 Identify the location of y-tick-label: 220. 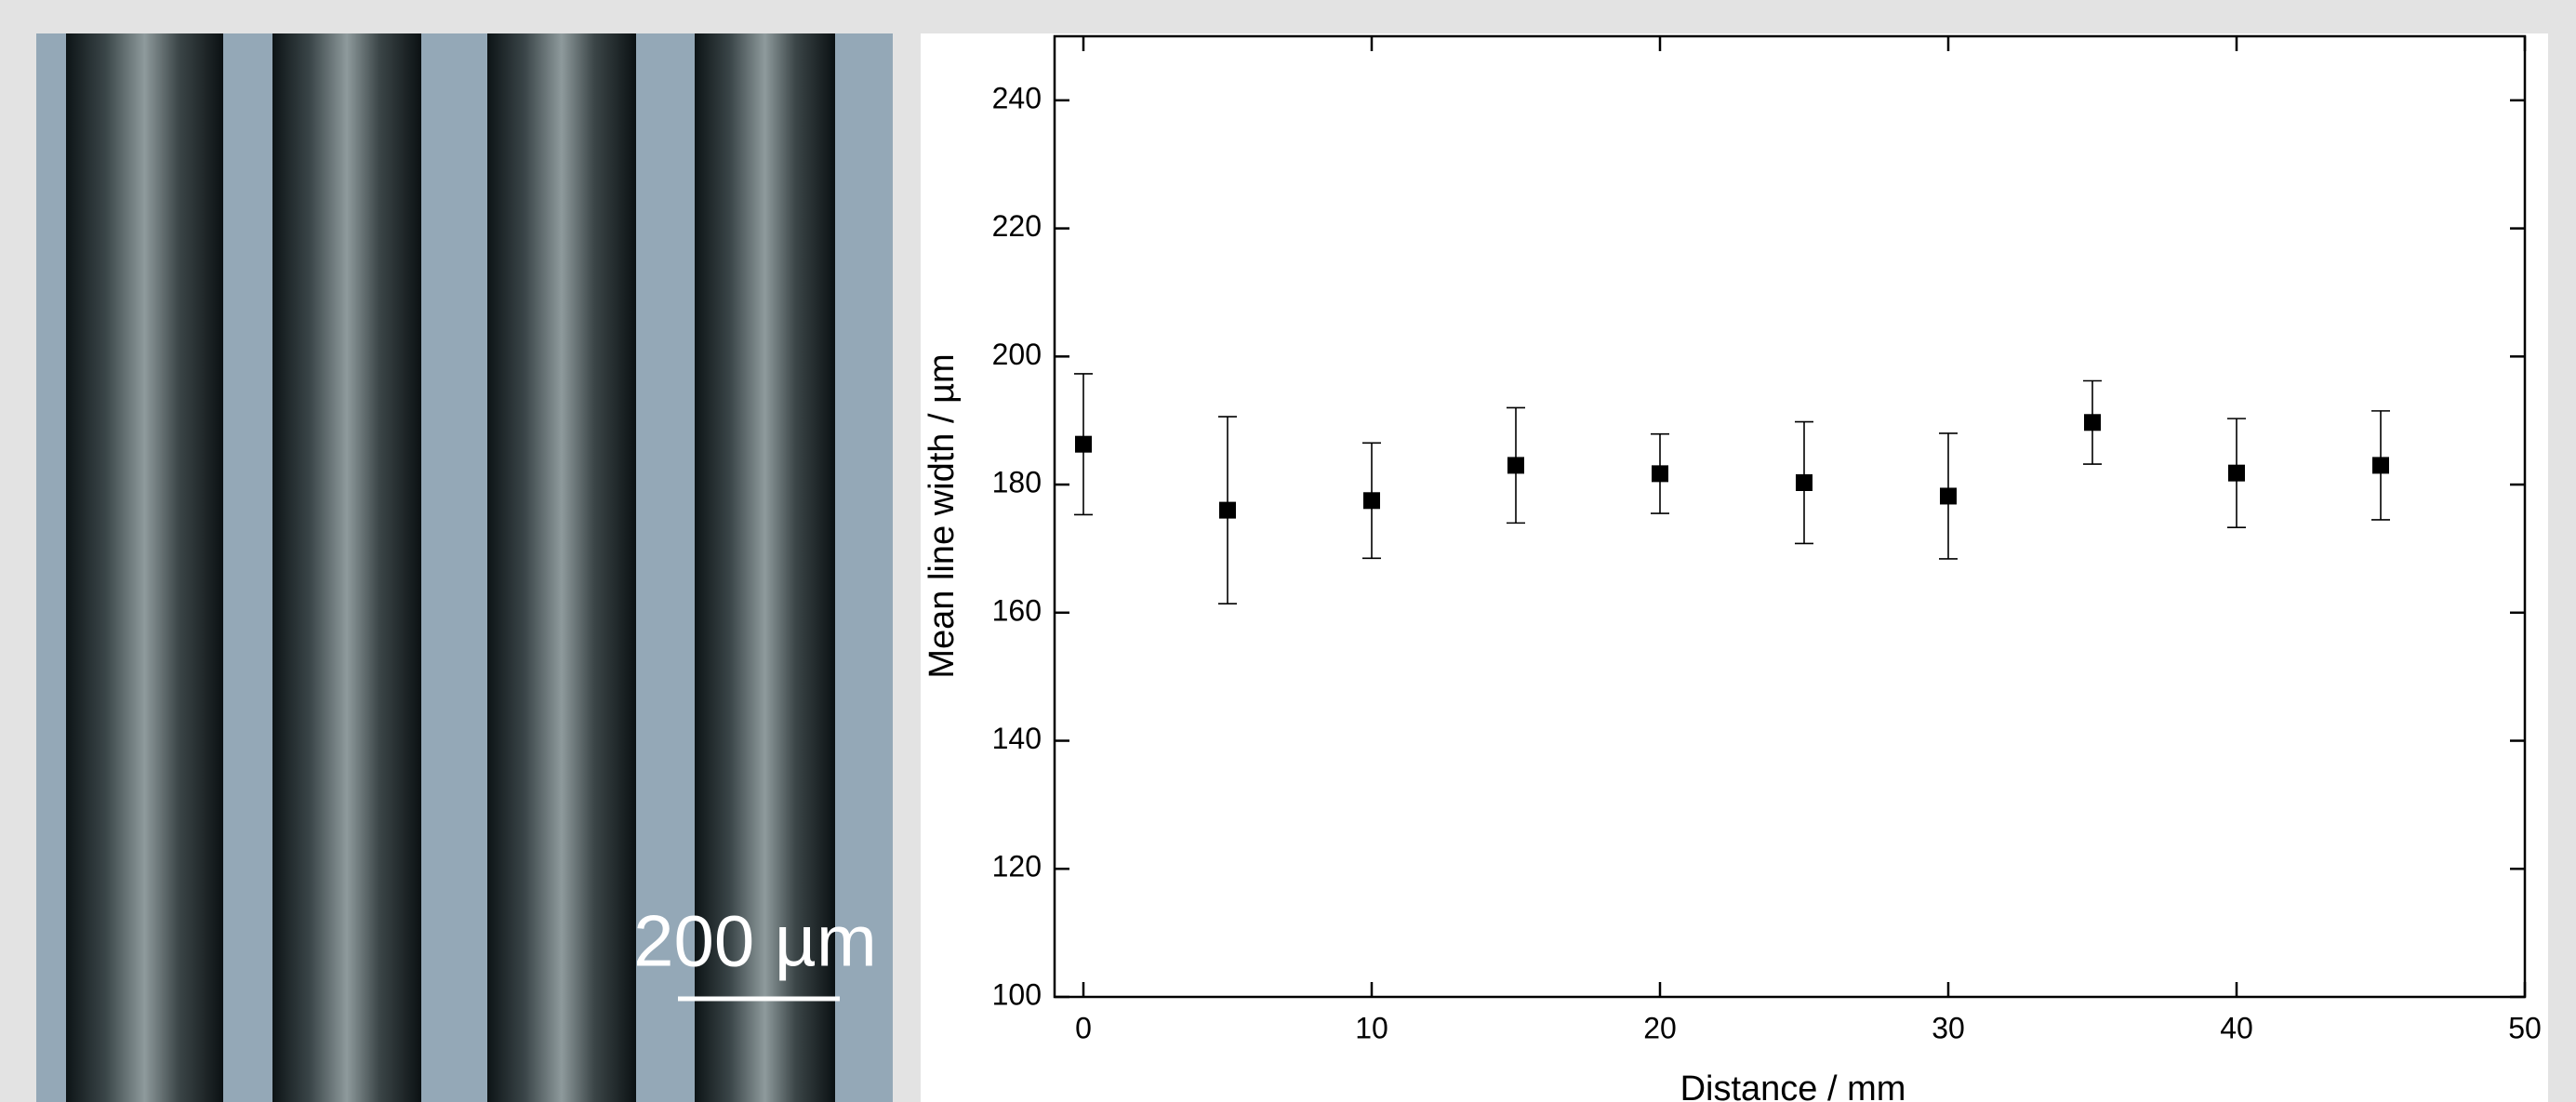
(1017, 226).